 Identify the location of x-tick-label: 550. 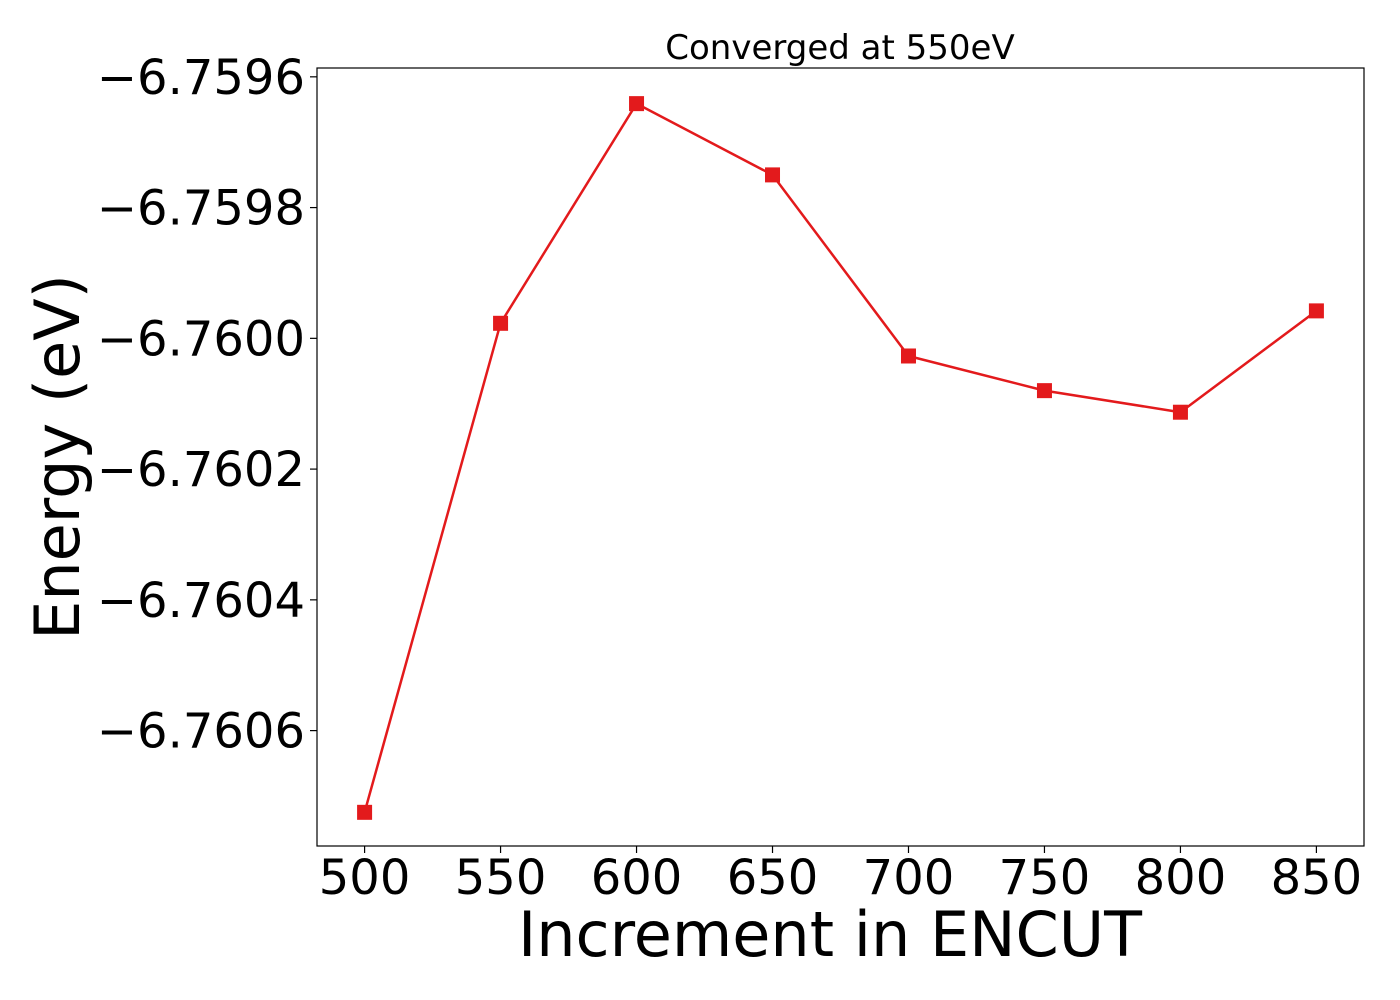
(501, 878).